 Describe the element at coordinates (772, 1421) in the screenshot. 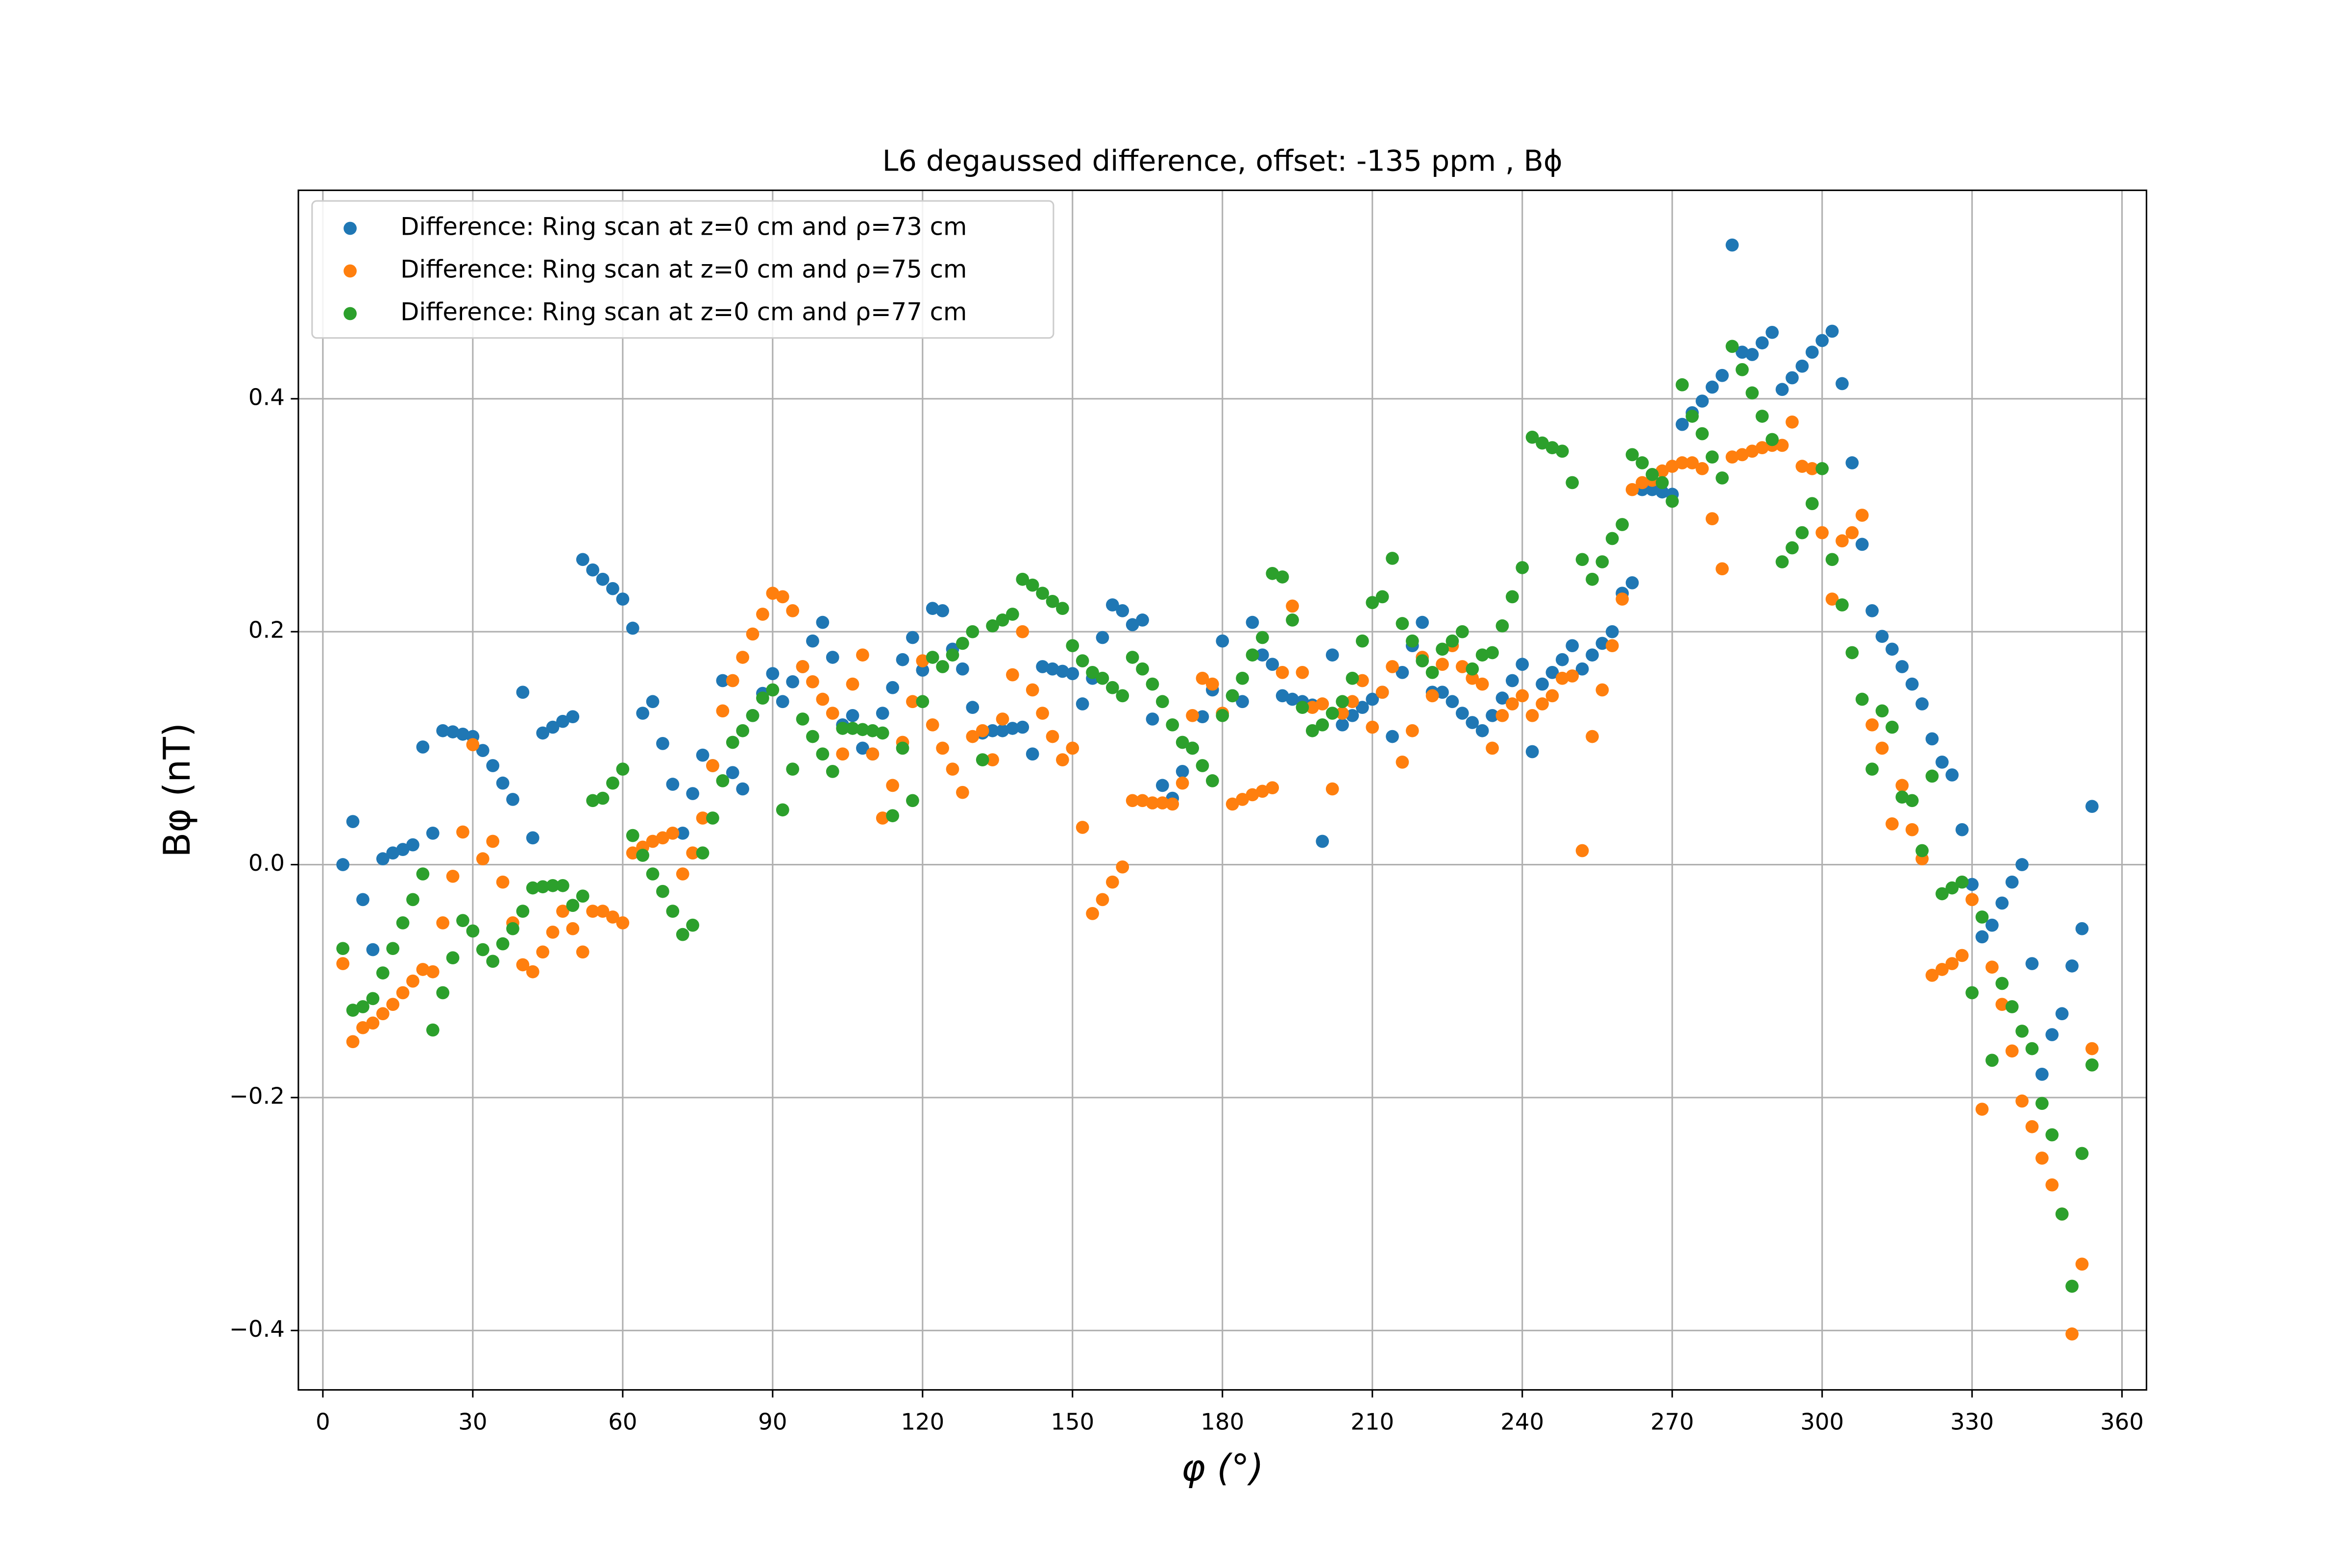

I see `x-tick-label: 90` at that location.